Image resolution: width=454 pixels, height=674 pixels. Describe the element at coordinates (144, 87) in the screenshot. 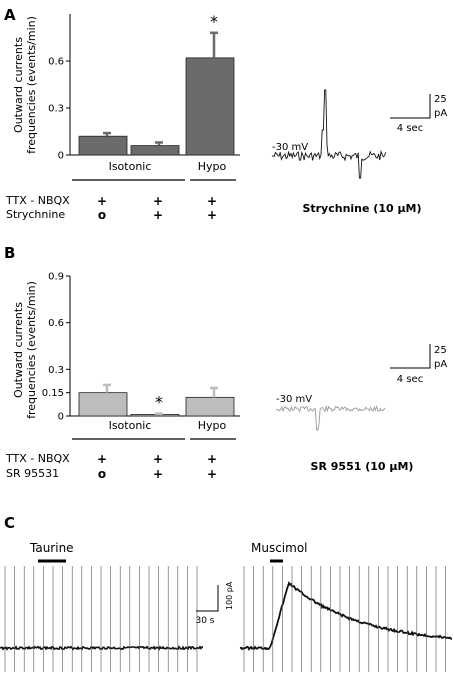

I see `panel-a-bar-chart: 0 0.3 0.6 *` at that location.